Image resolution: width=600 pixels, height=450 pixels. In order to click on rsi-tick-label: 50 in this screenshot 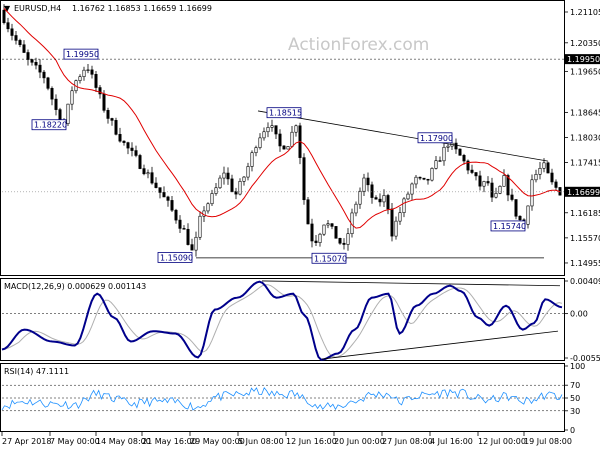, I will do `click(575, 398)`.